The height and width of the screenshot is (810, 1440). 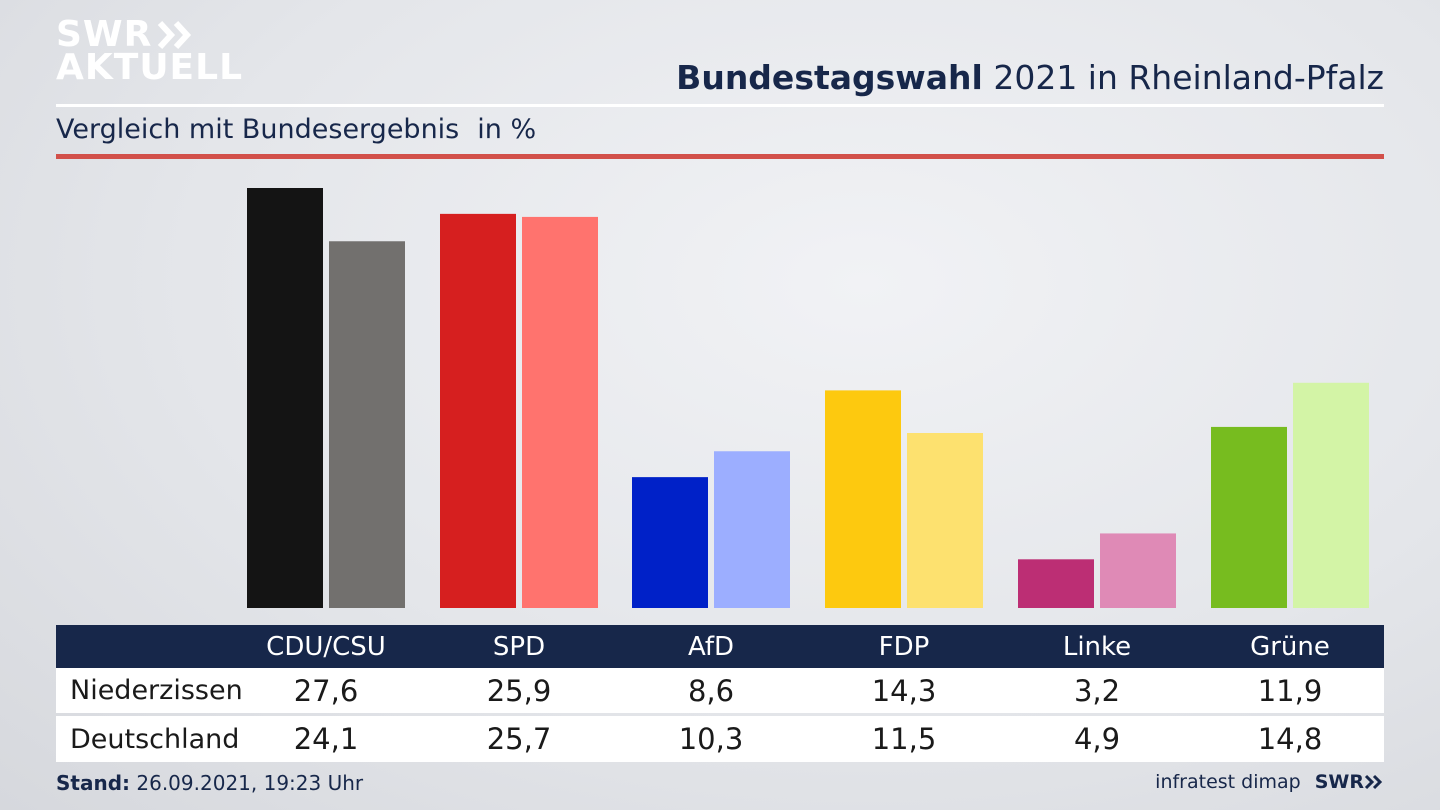 I want to click on timestamp: Stand: 26.09.2021, 19:23 Uhr, so click(x=209, y=783).